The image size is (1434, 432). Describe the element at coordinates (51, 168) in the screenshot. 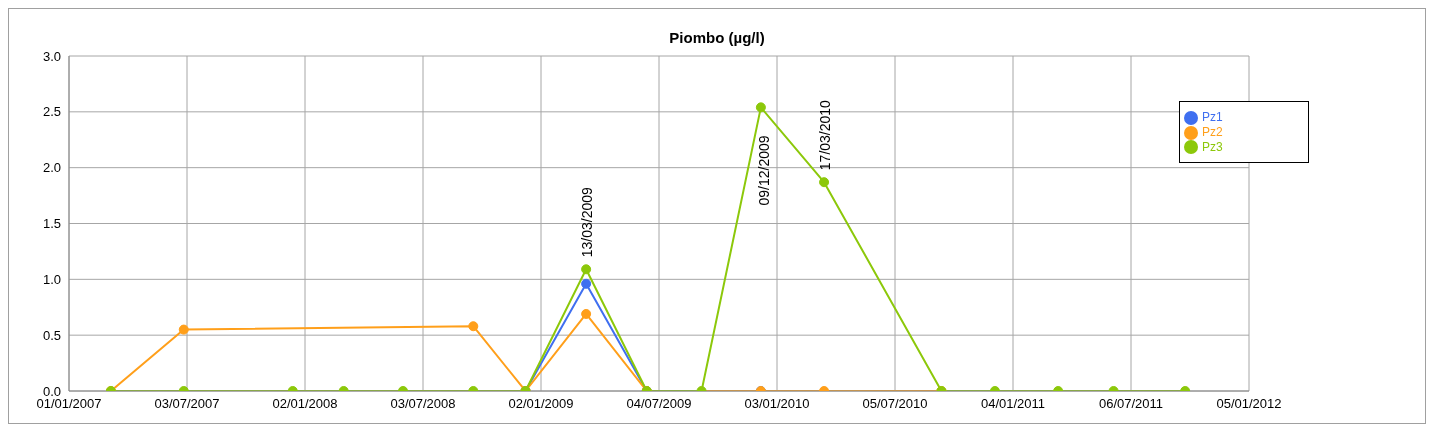

I see `y-tick-label: 2.0` at that location.